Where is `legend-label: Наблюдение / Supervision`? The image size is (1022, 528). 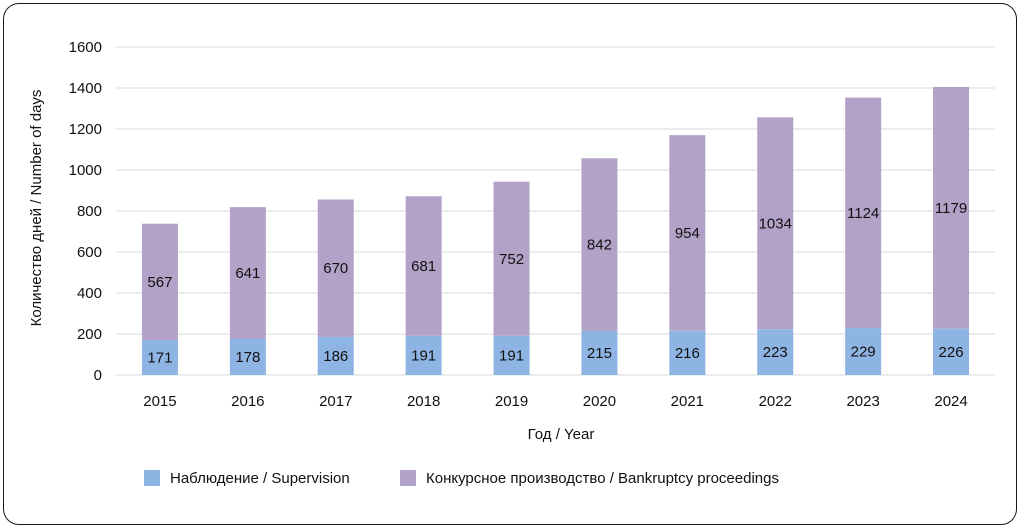
legend-label: Наблюдение / Supervision is located at coordinates (260, 478).